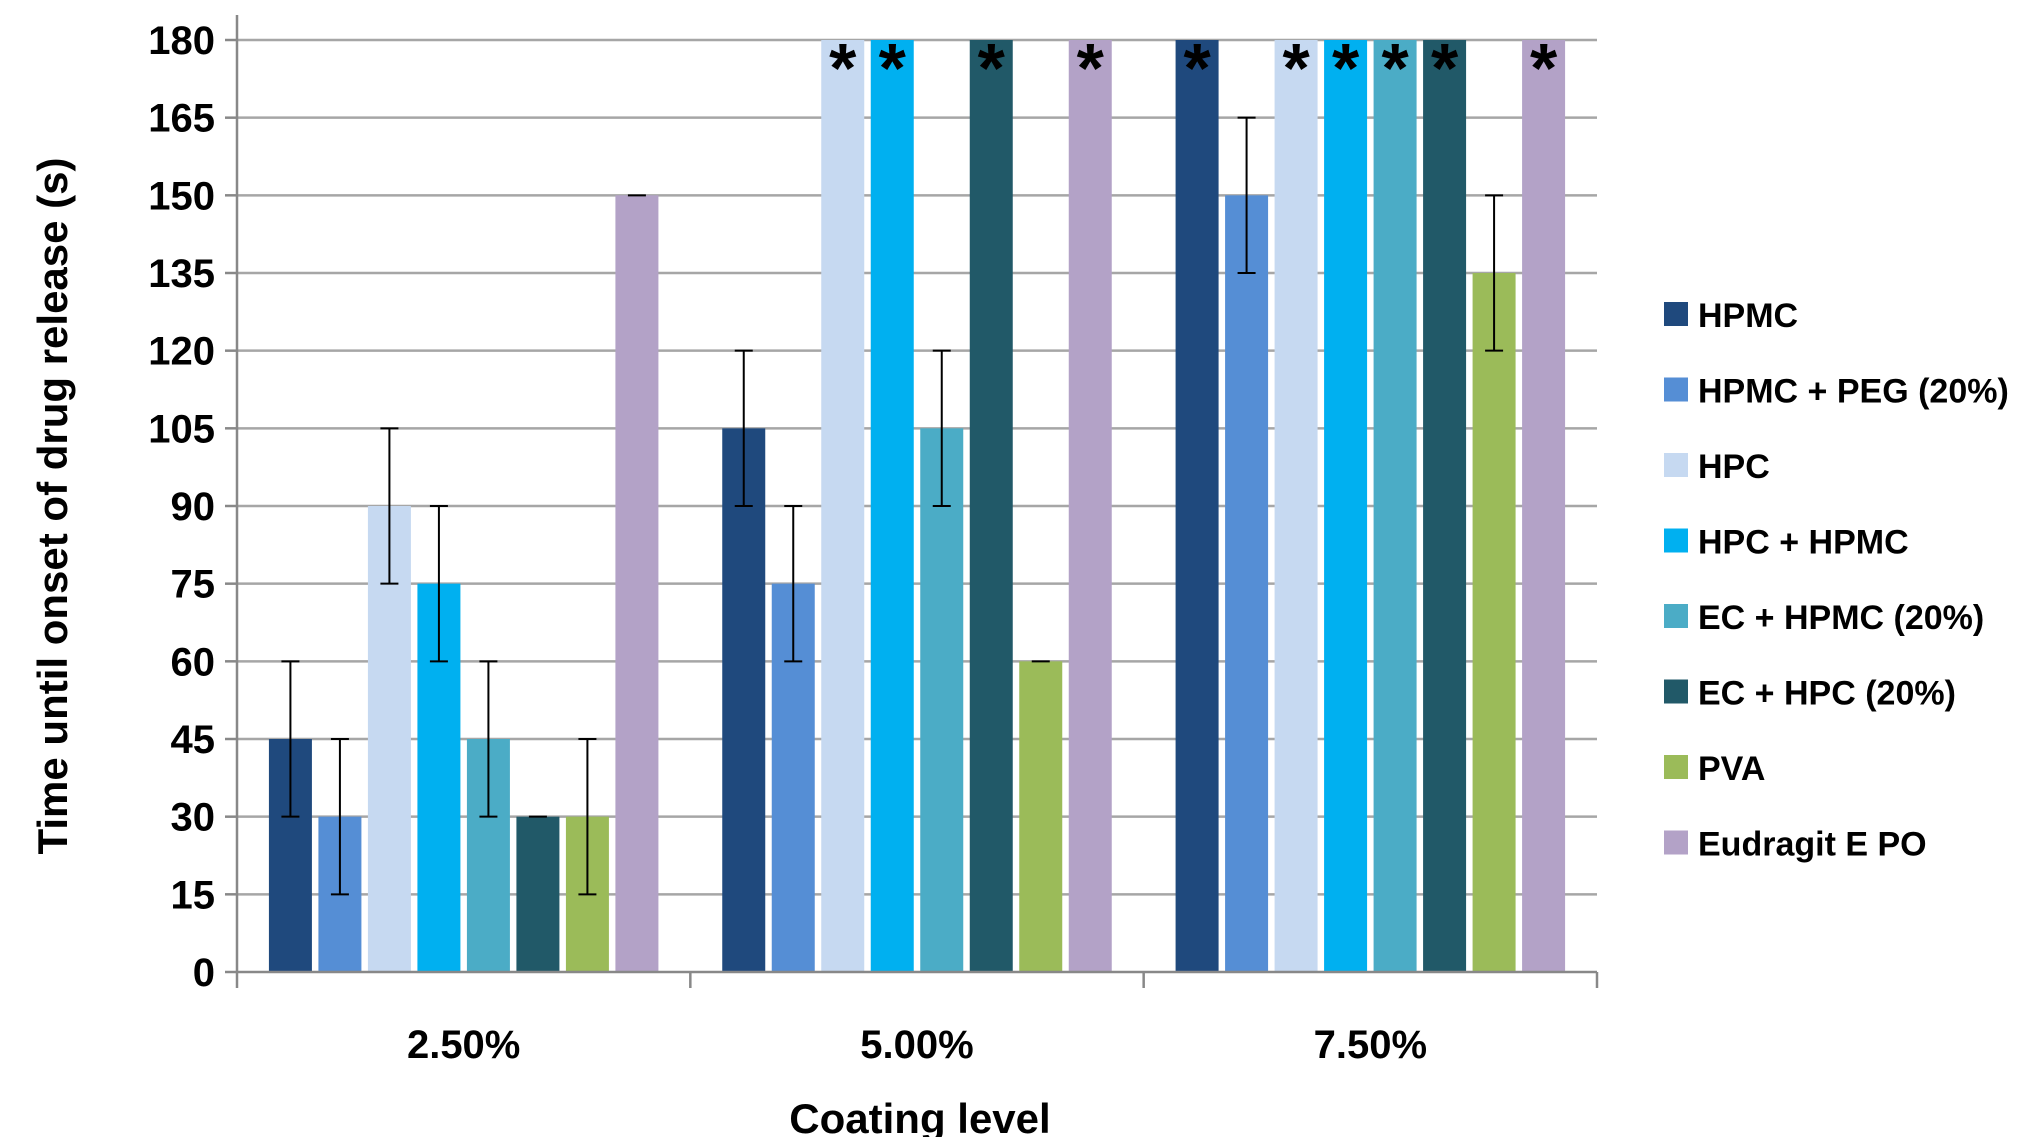  Describe the element at coordinates (181, 119) in the screenshot. I see `y-tick-label: 165` at that location.